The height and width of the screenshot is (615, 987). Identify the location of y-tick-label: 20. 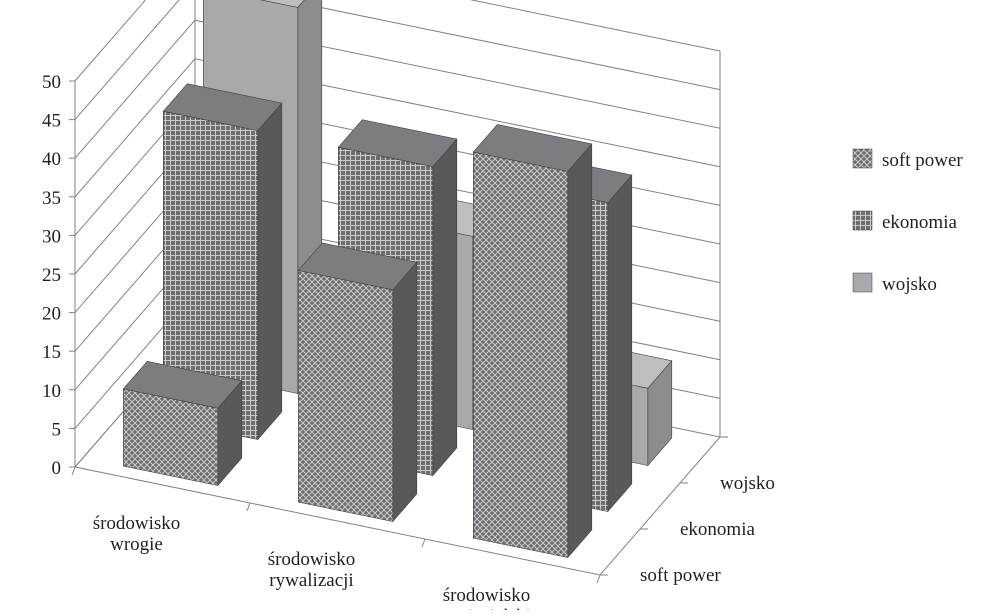
(51, 314).